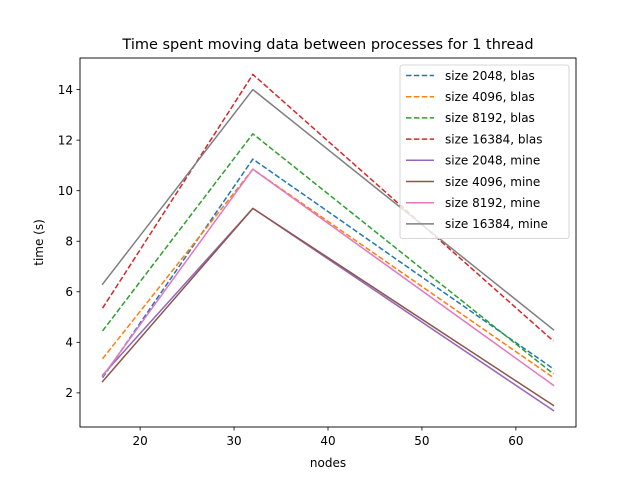  Describe the element at coordinates (65, 140) in the screenshot. I see `y-tick-label: 12` at that location.